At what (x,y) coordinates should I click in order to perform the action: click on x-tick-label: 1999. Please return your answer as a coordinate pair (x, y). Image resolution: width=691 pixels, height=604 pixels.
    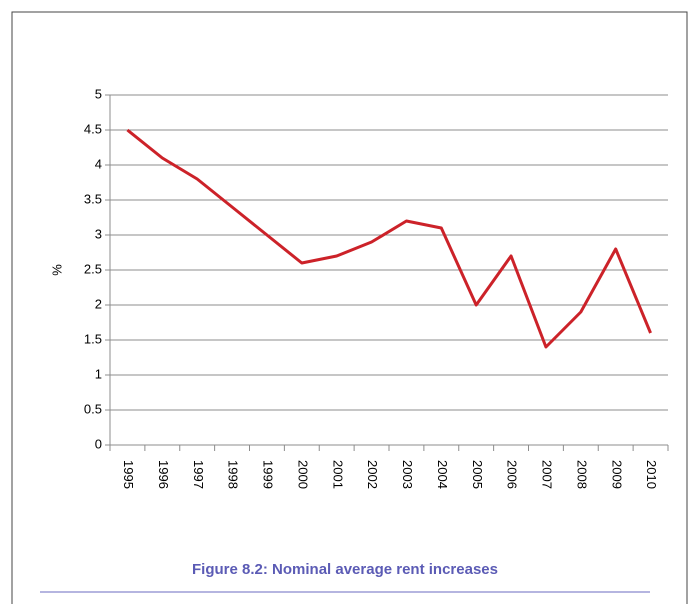
    Looking at the image, I should click on (268, 474).